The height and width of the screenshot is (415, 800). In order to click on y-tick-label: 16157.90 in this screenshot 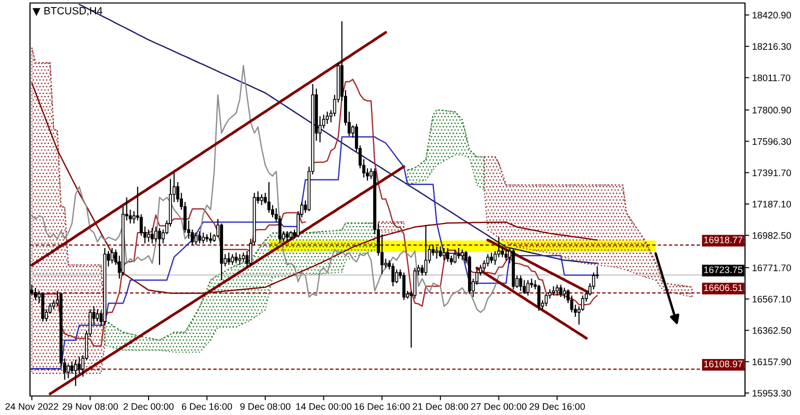, I will do `click(771, 362)`.